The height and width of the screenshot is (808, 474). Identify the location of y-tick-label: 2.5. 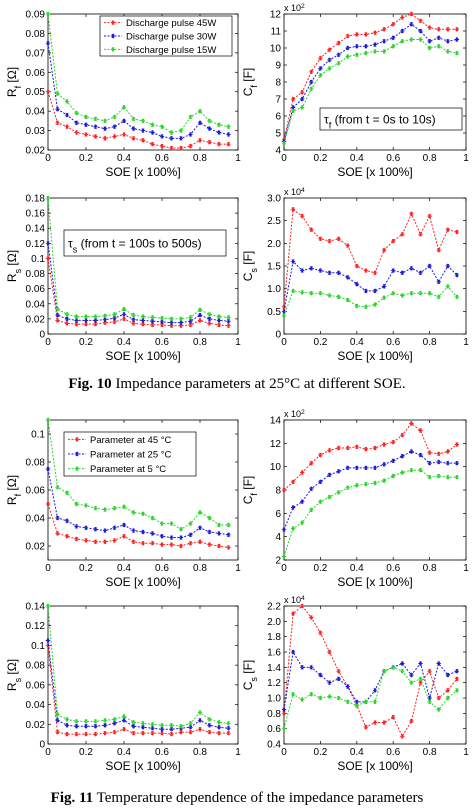
(274, 221).